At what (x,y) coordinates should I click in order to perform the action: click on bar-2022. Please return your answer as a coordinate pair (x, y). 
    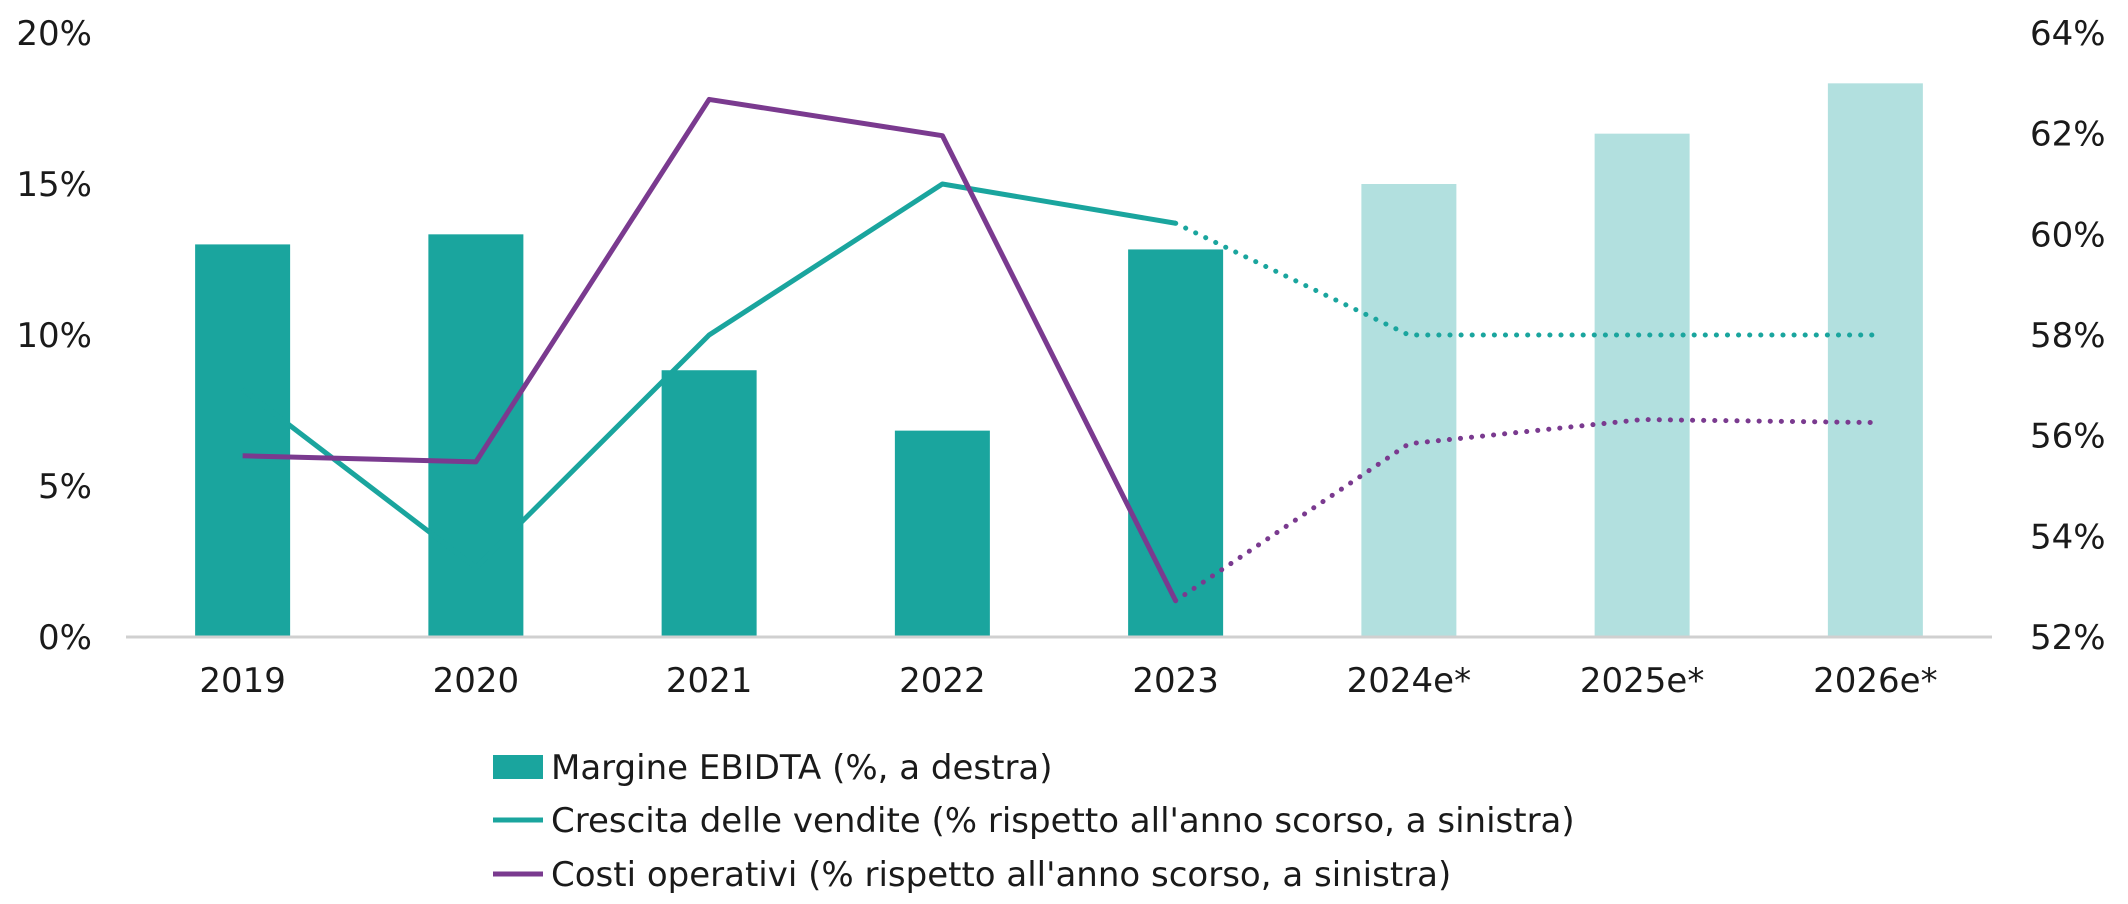
    Looking at the image, I should click on (942, 533).